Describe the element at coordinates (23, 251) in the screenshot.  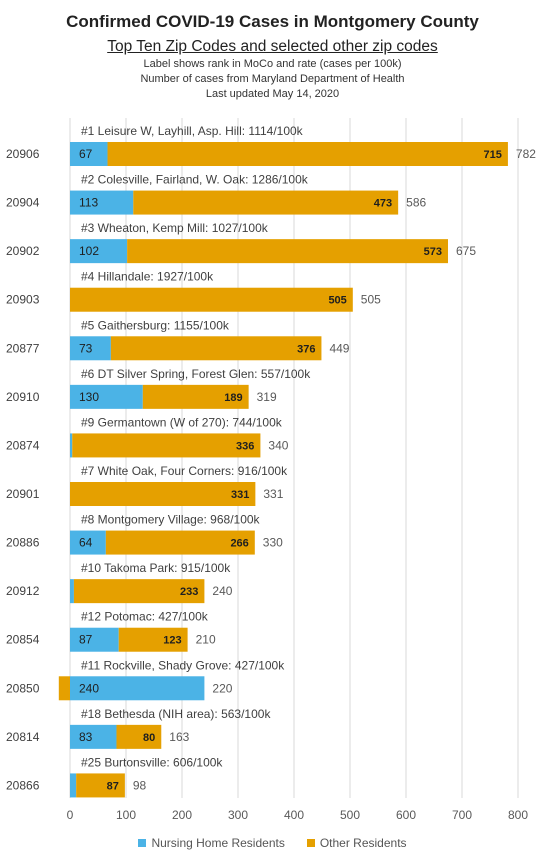
I see `category-label: 20902` at that location.